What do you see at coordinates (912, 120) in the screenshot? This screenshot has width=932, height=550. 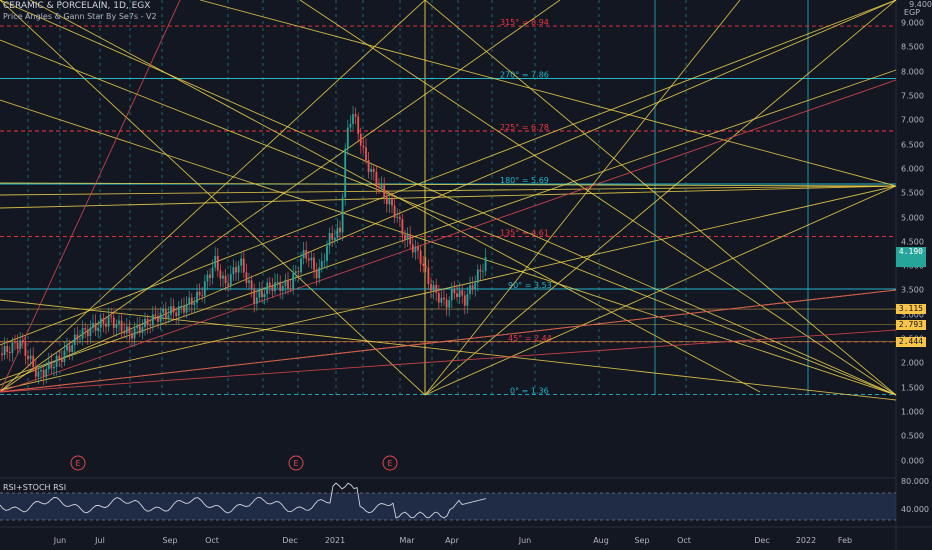 I see `price-axis-label: 7.000` at bounding box center [912, 120].